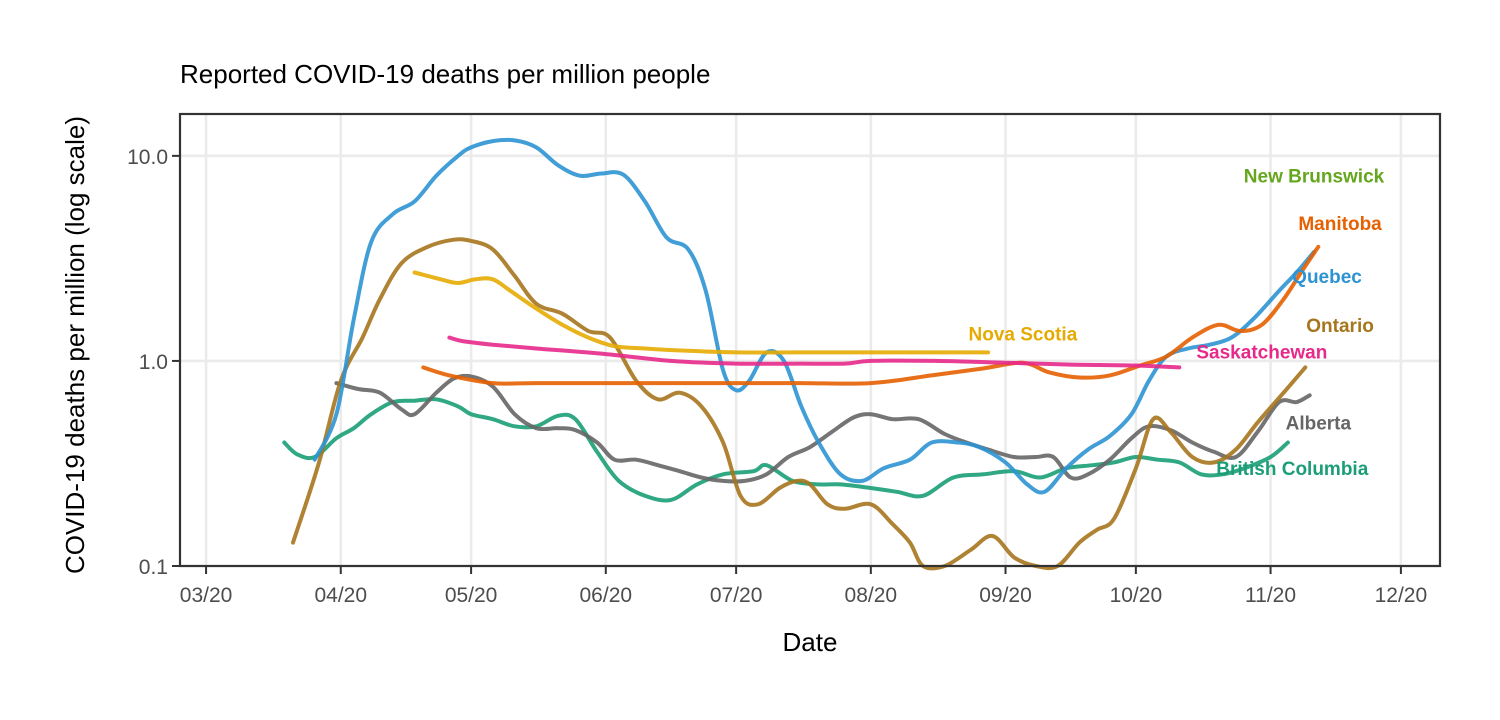 The image size is (1500, 720). What do you see at coordinates (1292, 469) in the screenshot?
I see `series-label-british-columbia: British Columbia` at bounding box center [1292, 469].